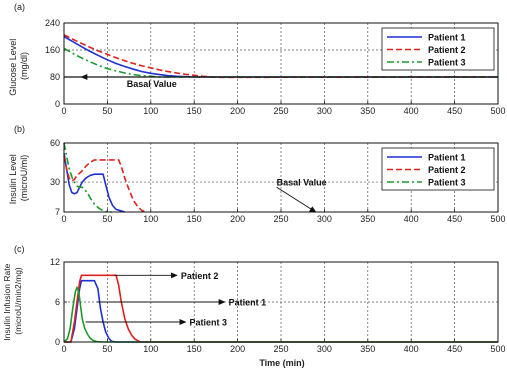 The height and width of the screenshot is (369, 507). I want to click on annotation-label: Patient 1, so click(248, 303).